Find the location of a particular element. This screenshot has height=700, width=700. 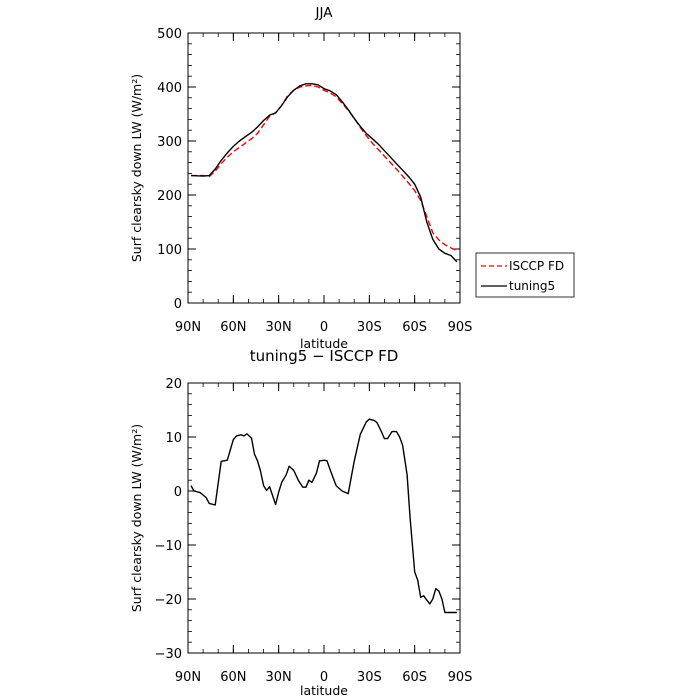

y-tick-label: 10 is located at coordinates (173, 438).